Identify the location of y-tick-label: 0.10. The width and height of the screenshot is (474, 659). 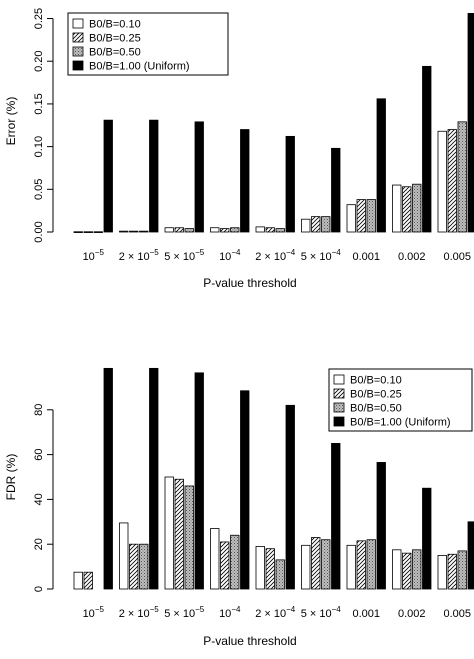
(39, 146).